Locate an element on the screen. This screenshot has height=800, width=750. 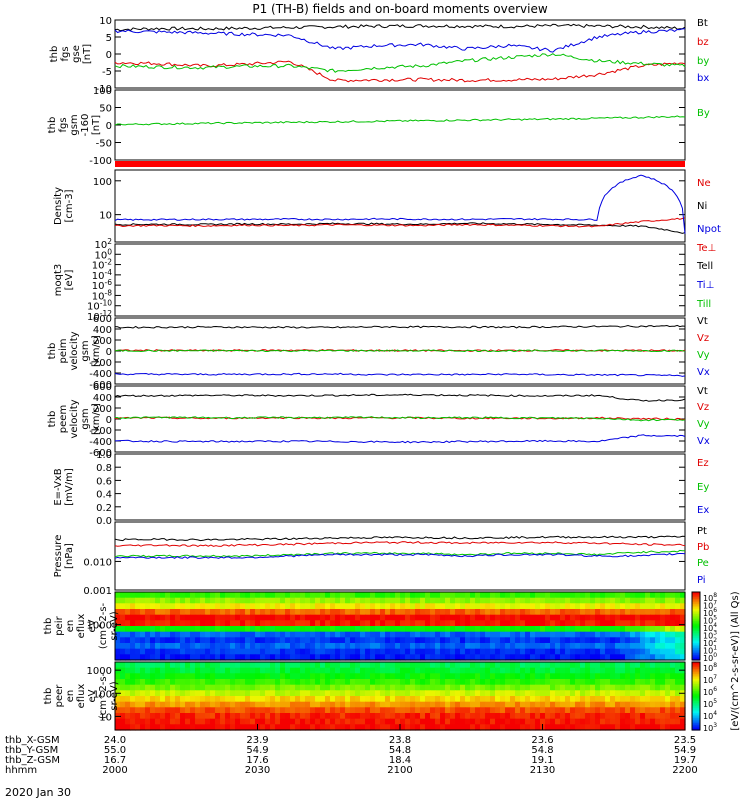
x-tick-label: 2100 is located at coordinates (399, 770).